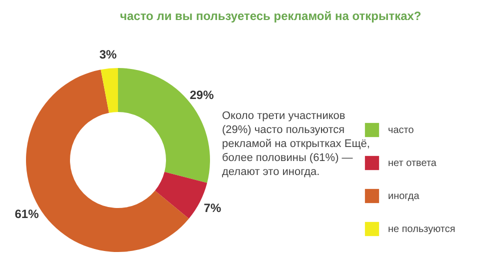  What do you see at coordinates (404, 196) in the screenshot?
I see `legend-label: иногда` at bounding box center [404, 196].